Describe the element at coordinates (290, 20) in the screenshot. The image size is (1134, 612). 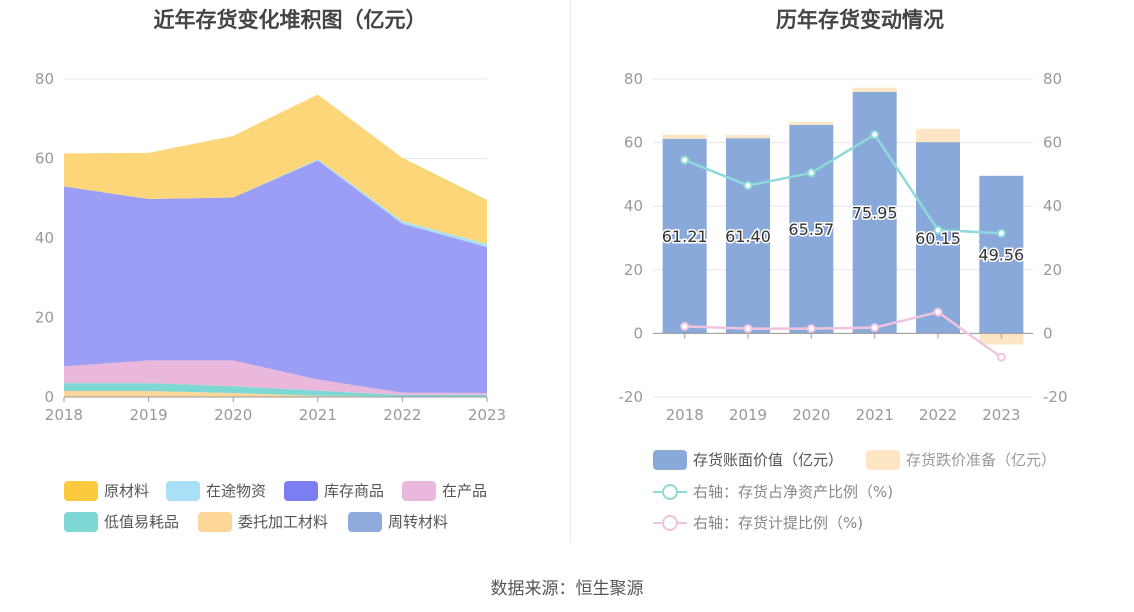
I see `left-chart-title: 近年存货变化堆积图（亿元）` at that location.